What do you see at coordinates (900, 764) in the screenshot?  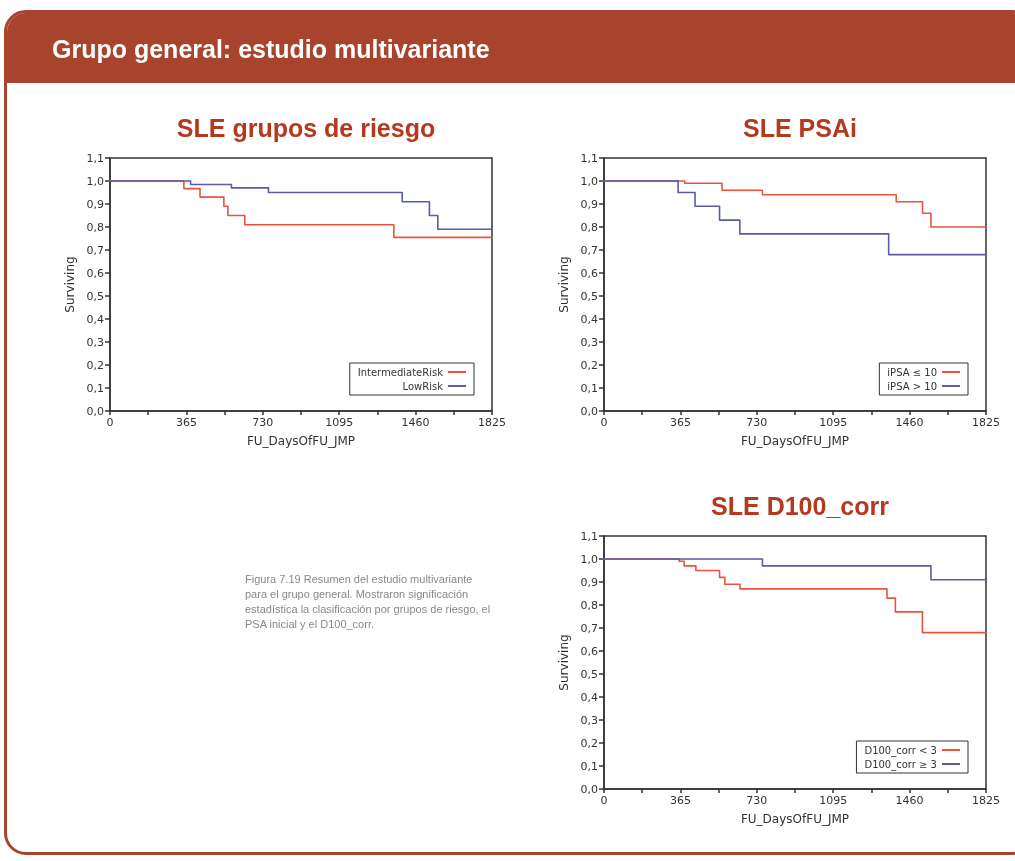 I see `legend-label: D100_corr ≥ 3` at bounding box center [900, 764].